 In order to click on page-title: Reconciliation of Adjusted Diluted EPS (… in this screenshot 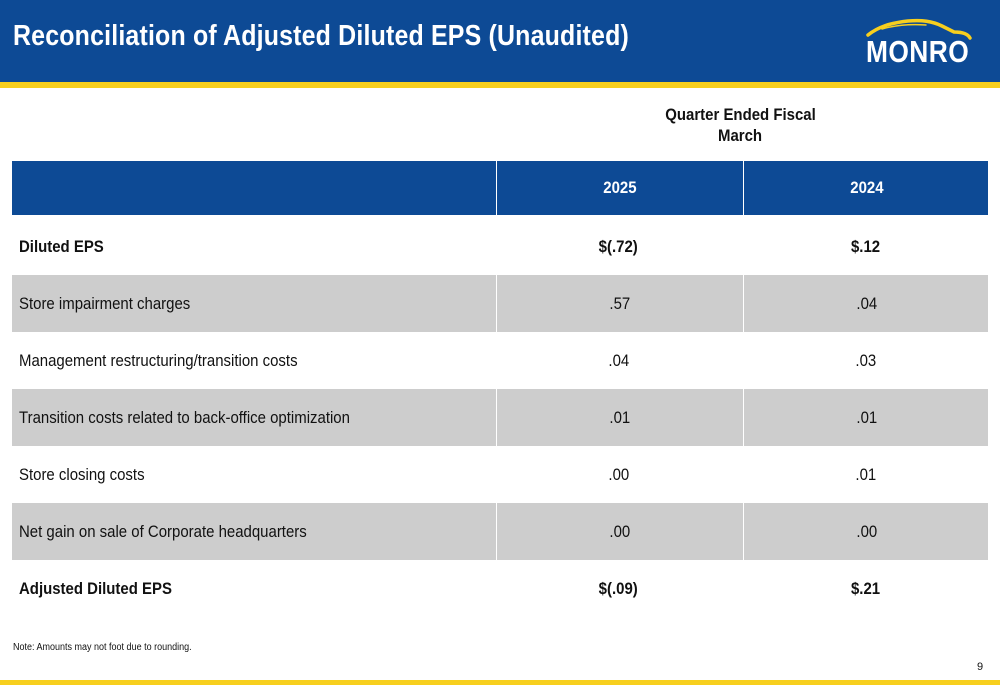, I will do `click(321, 36)`.